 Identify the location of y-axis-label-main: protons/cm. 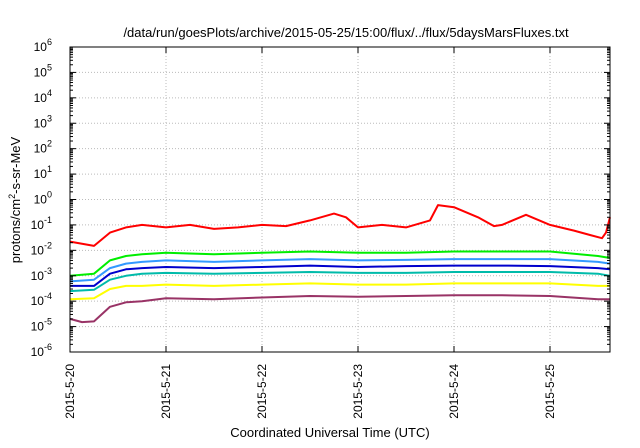
(15, 231).